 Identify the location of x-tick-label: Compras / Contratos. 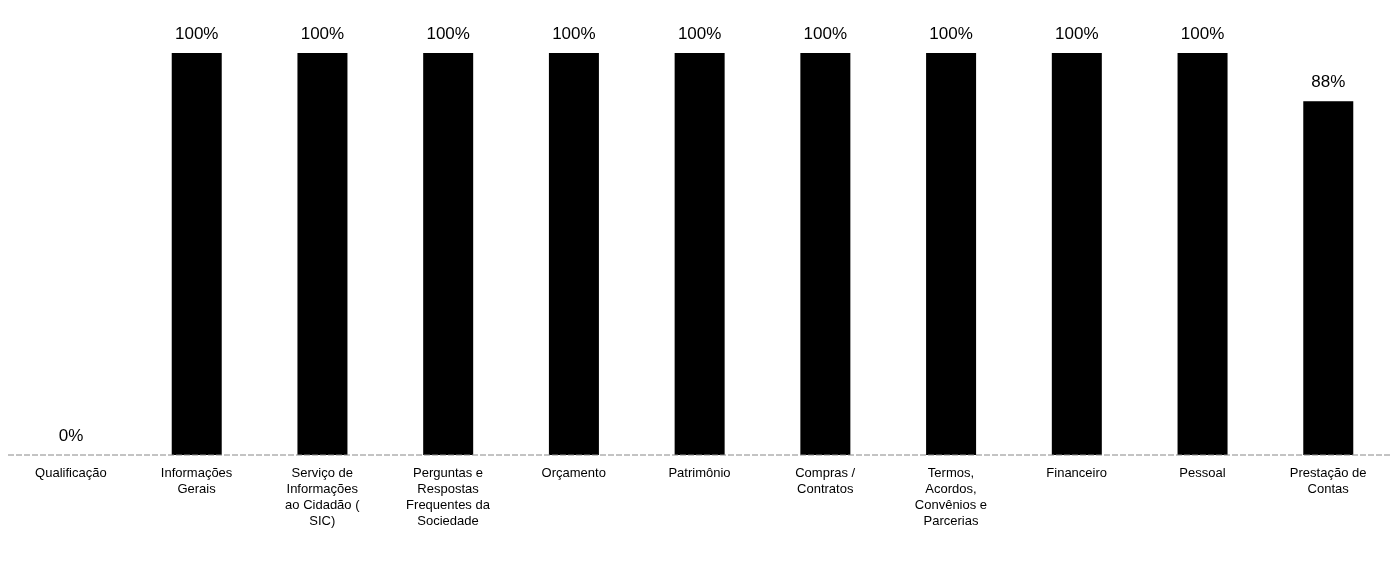
(825, 480).